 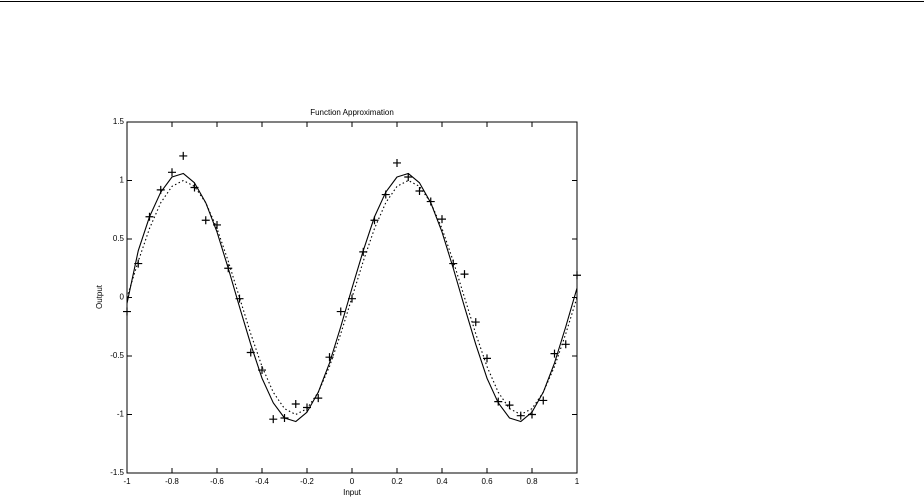 I want to click on x-tick-label: -0.8, so click(x=172, y=481).